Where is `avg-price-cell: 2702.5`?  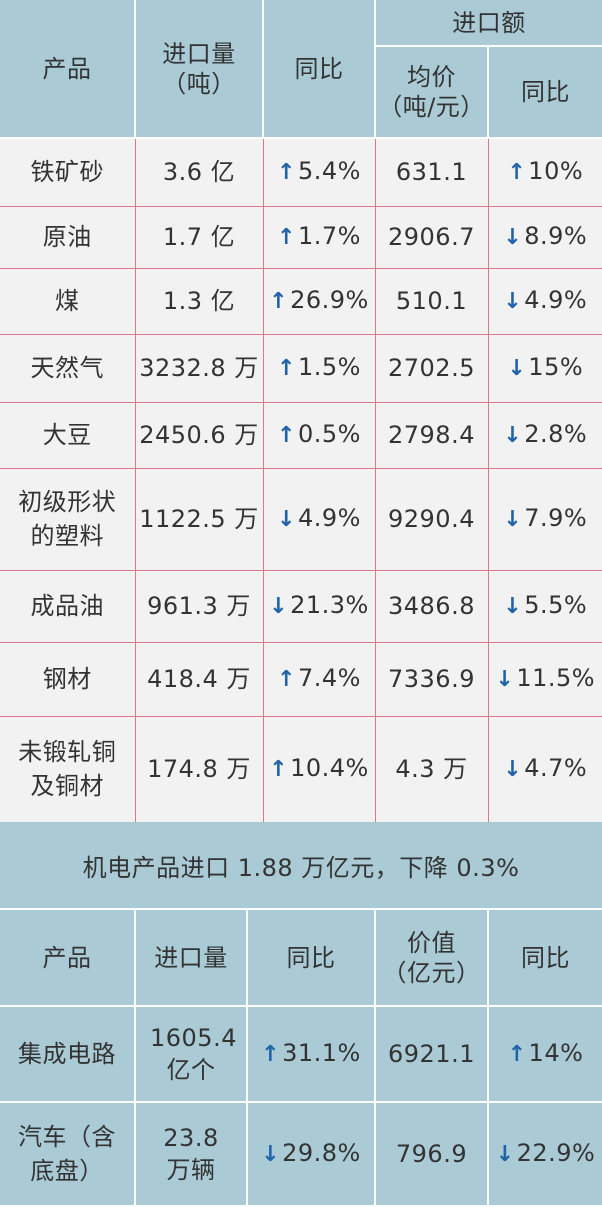
avg-price-cell: 2702.5 is located at coordinates (432, 368).